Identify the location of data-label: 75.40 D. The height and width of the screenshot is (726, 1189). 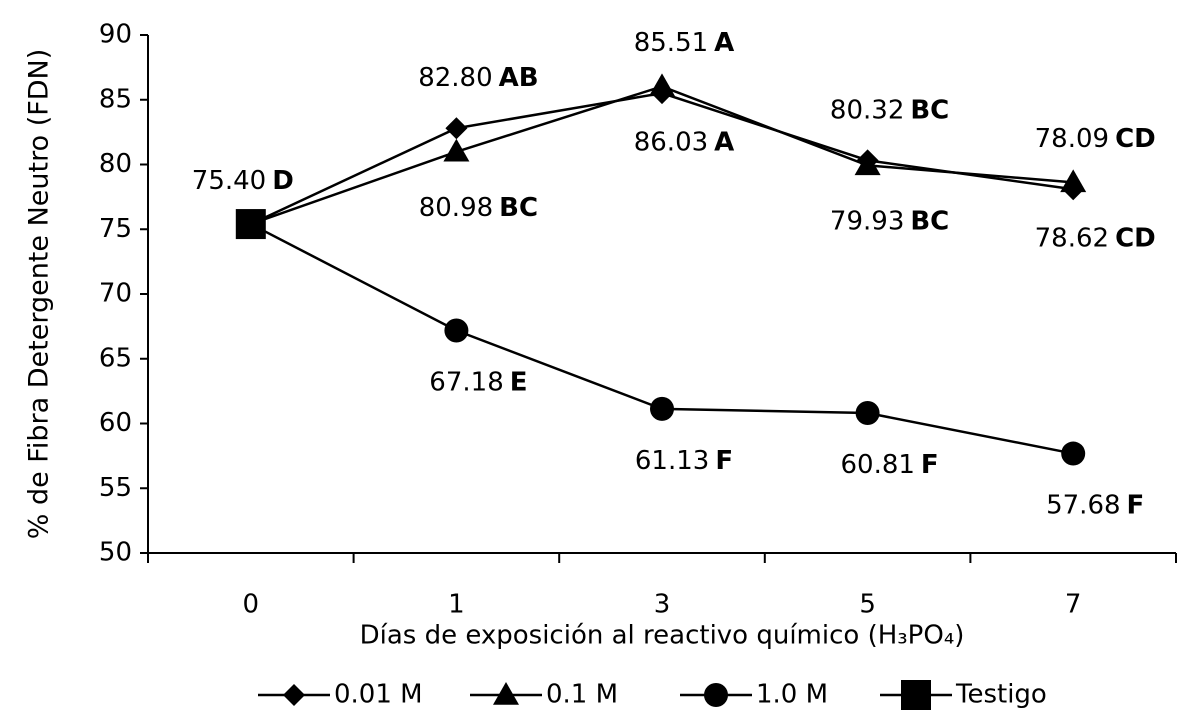
(243, 181).